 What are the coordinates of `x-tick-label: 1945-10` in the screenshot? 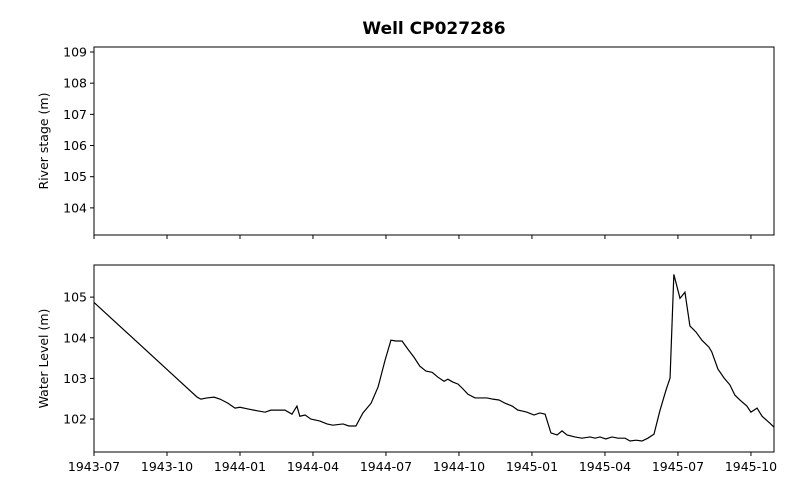 It's located at (751, 466).